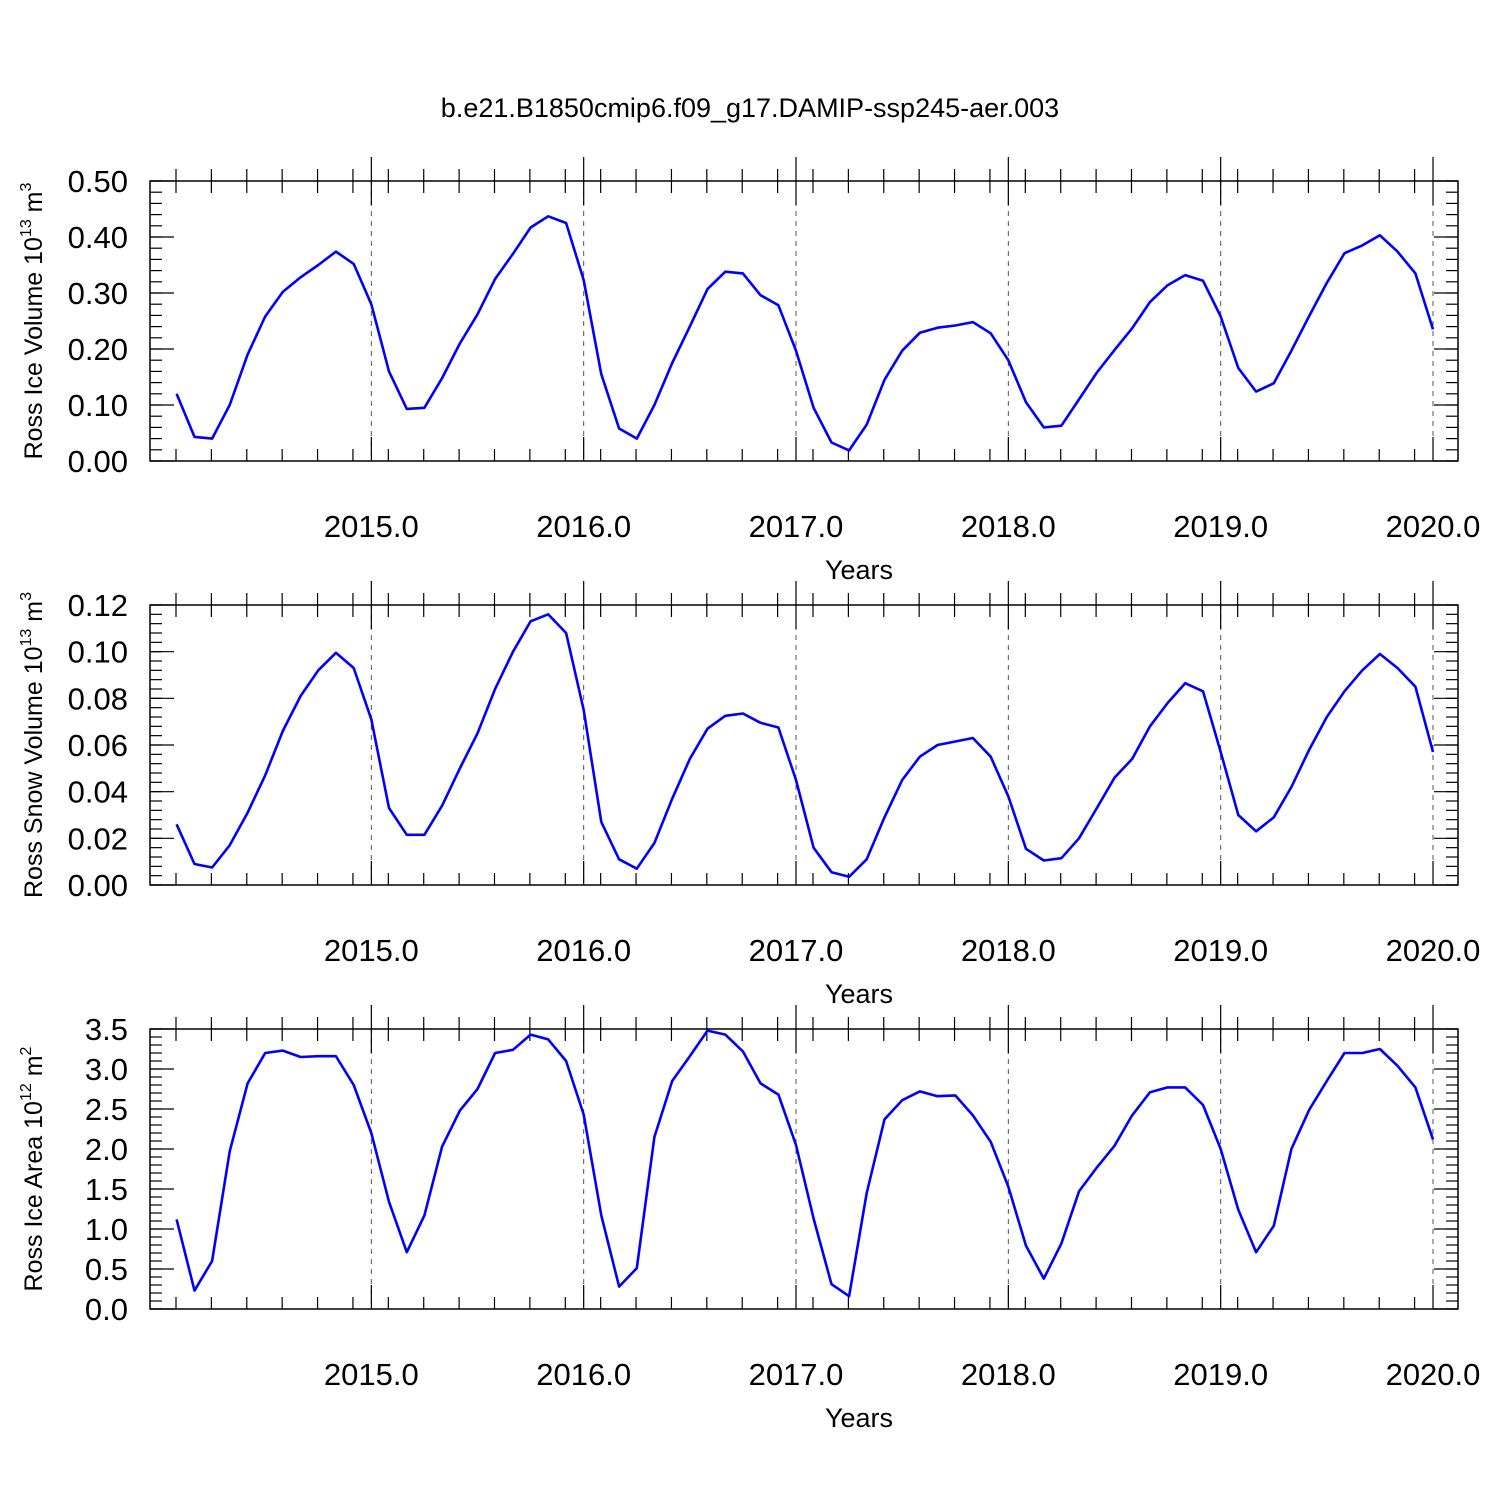 Image resolution: width=1500 pixels, height=1500 pixels. I want to click on y-tick-label: 0.0, so click(106, 1309).